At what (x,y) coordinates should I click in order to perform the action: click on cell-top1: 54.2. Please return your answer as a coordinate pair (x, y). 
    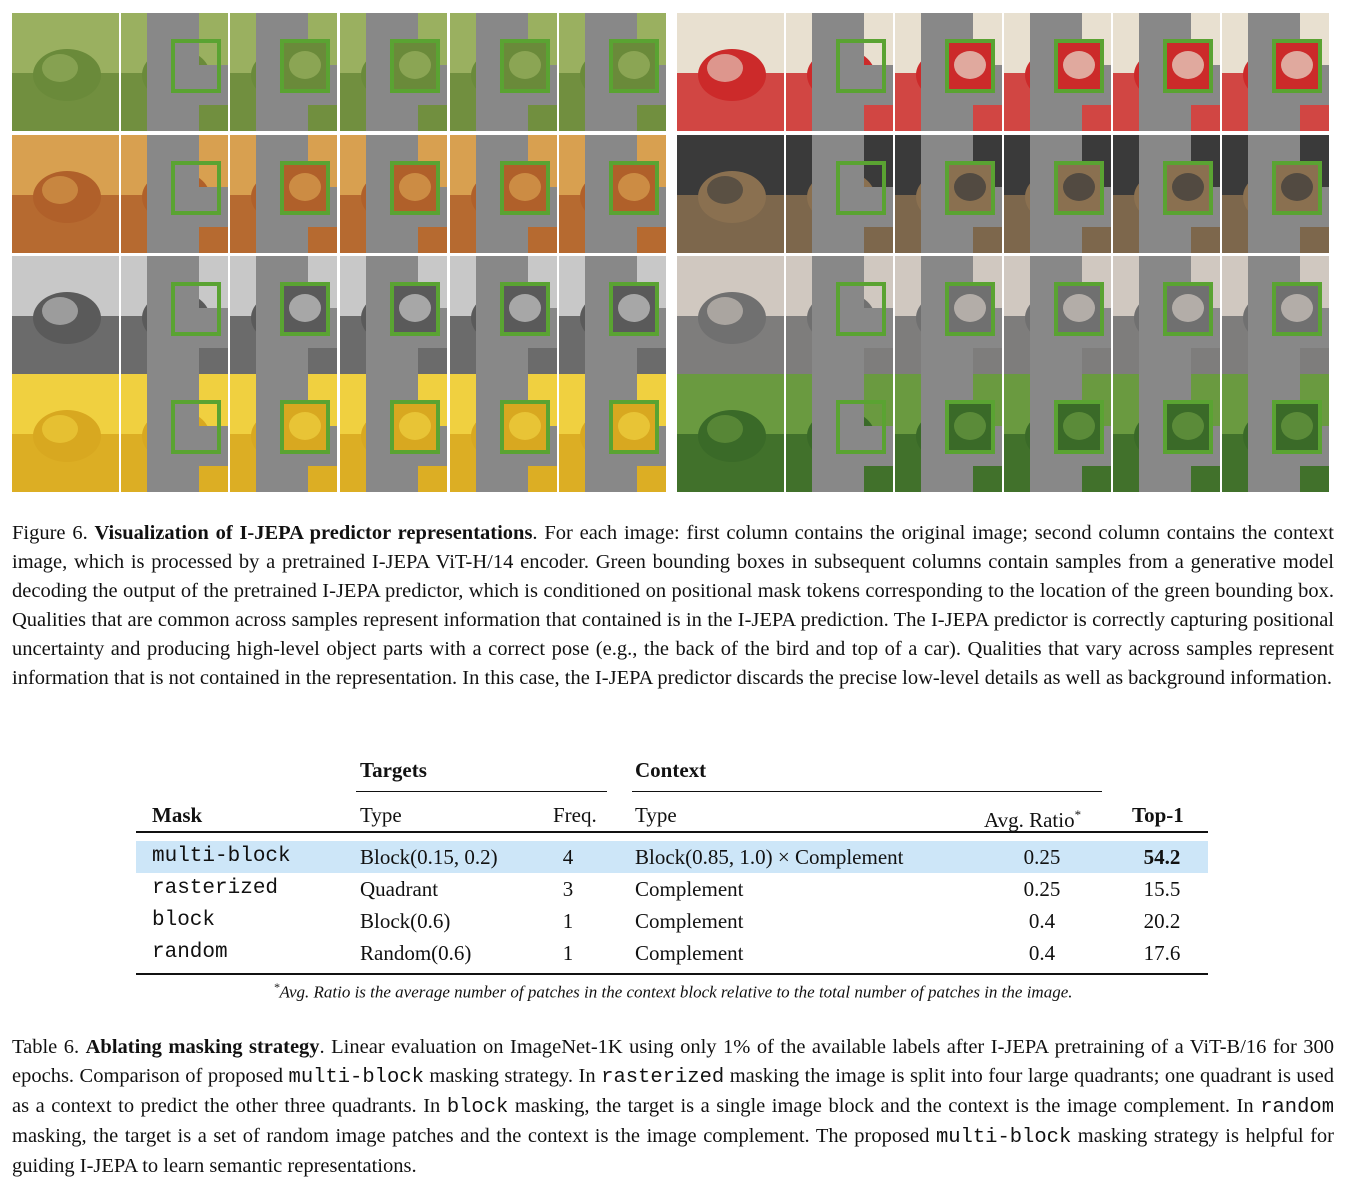
    Looking at the image, I should click on (1162, 857).